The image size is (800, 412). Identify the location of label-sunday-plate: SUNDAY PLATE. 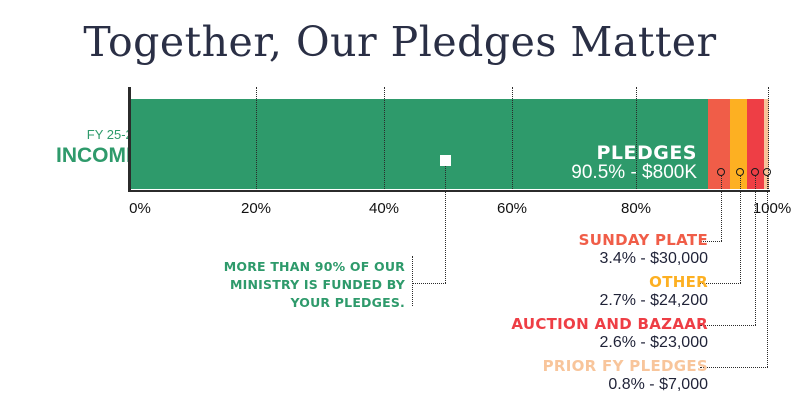
(643, 240).